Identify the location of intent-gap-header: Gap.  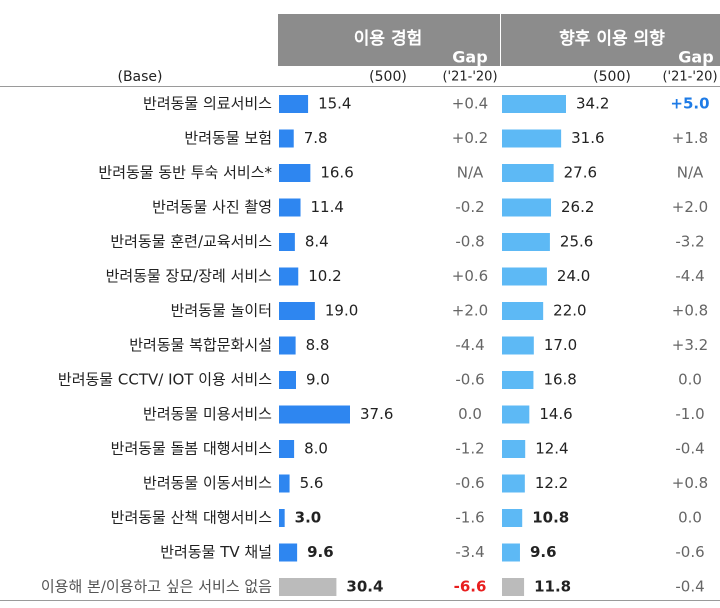
(695, 57).